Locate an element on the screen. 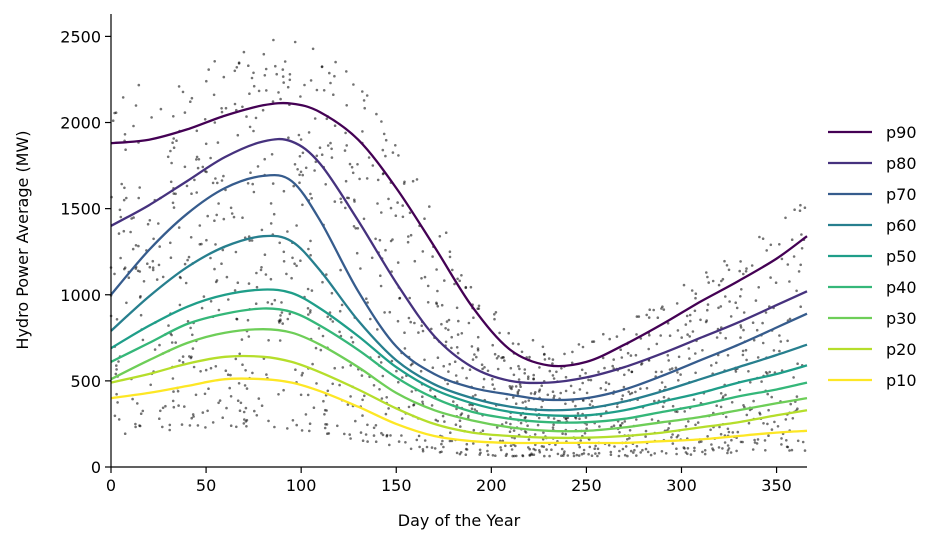  x-tick-label: 100 is located at coordinates (301, 485).